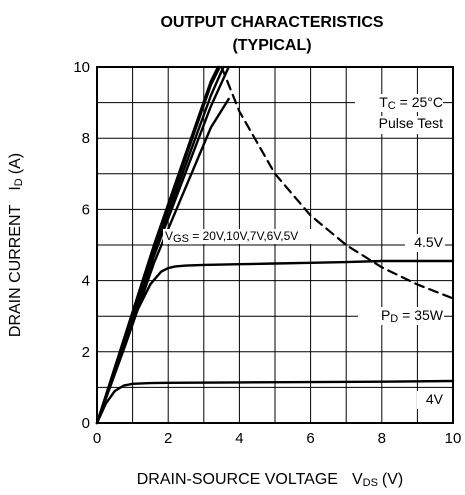 This screenshot has width=465, height=495. What do you see at coordinates (428, 242) in the screenshot?
I see `annotation-4-5v: 4.5V` at bounding box center [428, 242].